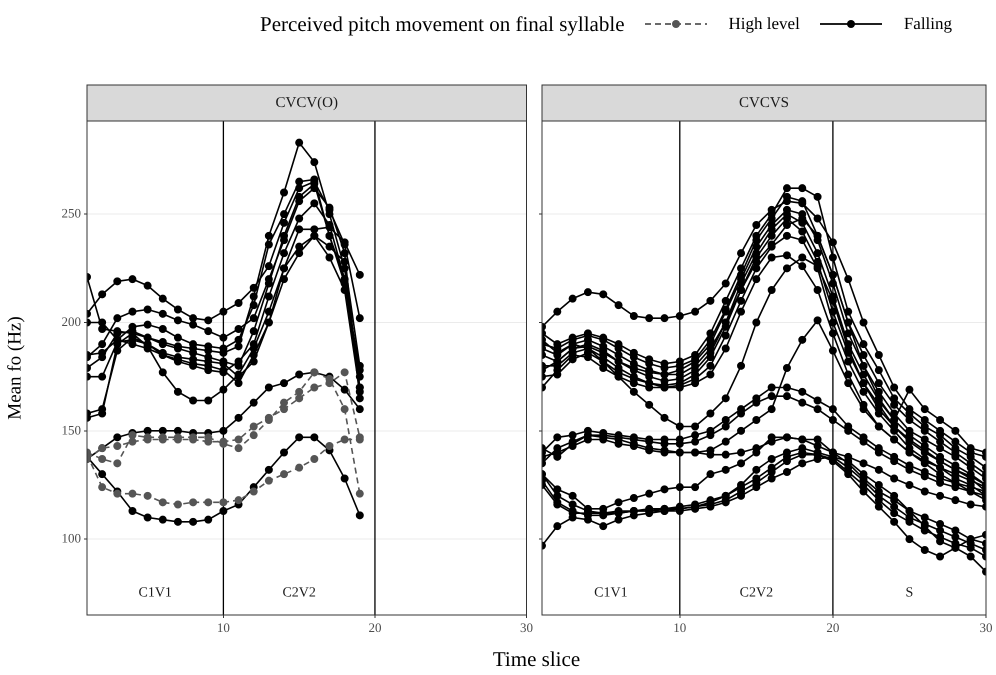 The width and height of the screenshot is (996, 675). What do you see at coordinates (71, 430) in the screenshot?
I see `y-tick-label: 150` at bounding box center [71, 430].